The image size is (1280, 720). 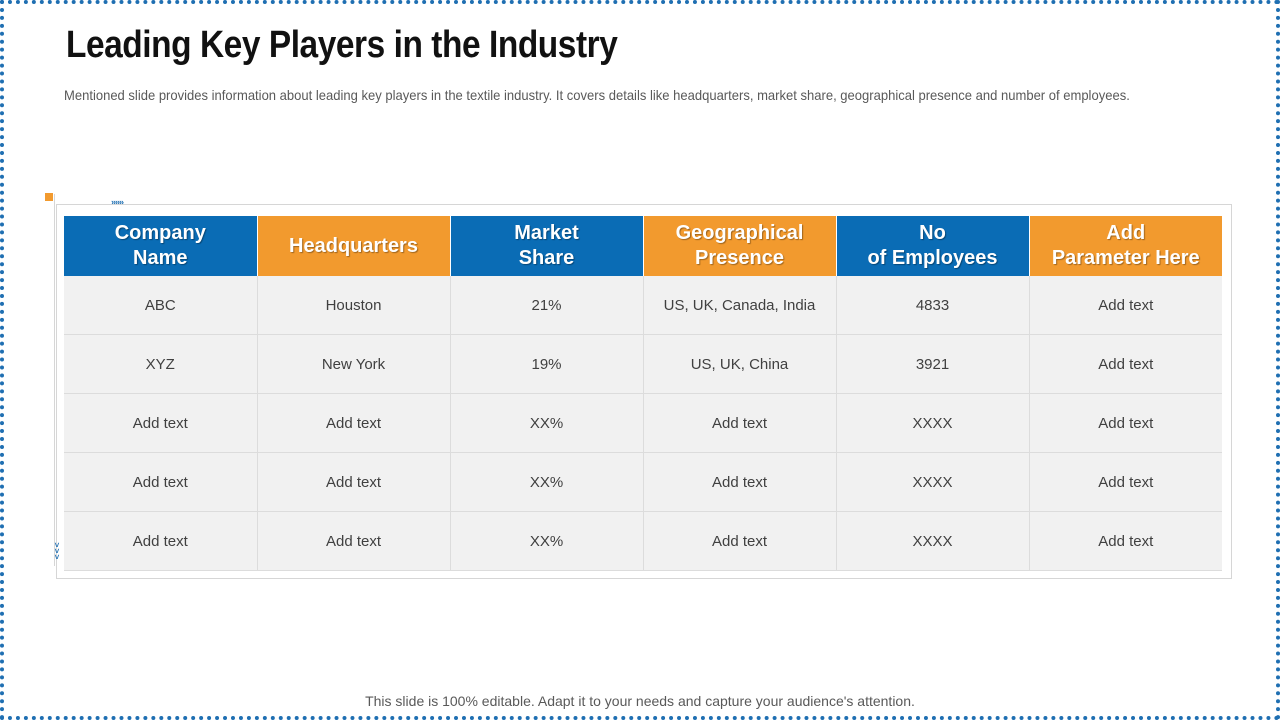 What do you see at coordinates (49, 197) in the screenshot?
I see `accent-square` at bounding box center [49, 197].